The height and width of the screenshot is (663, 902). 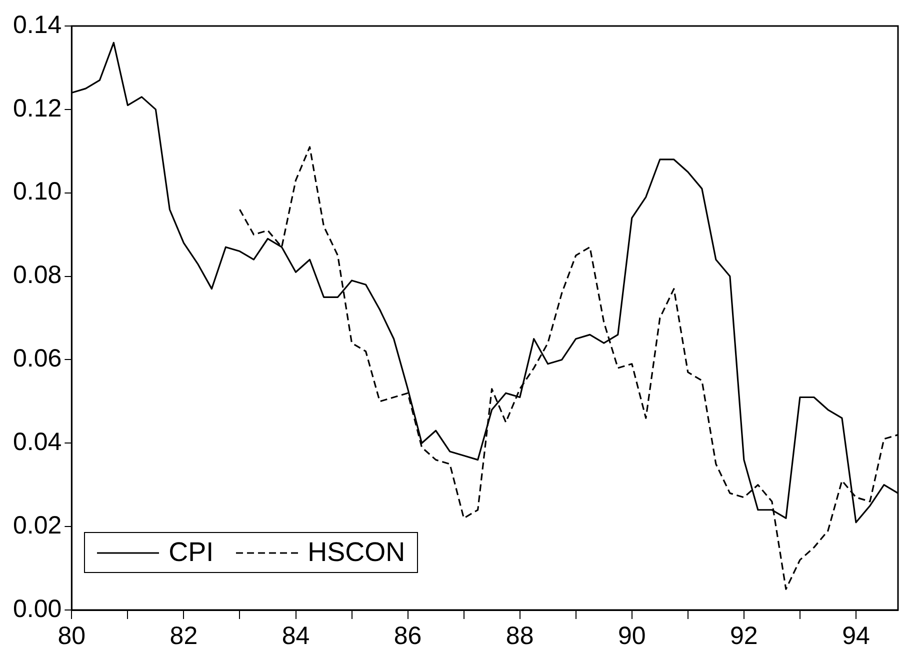 I want to click on x-tick-label: 84, so click(x=296, y=636).